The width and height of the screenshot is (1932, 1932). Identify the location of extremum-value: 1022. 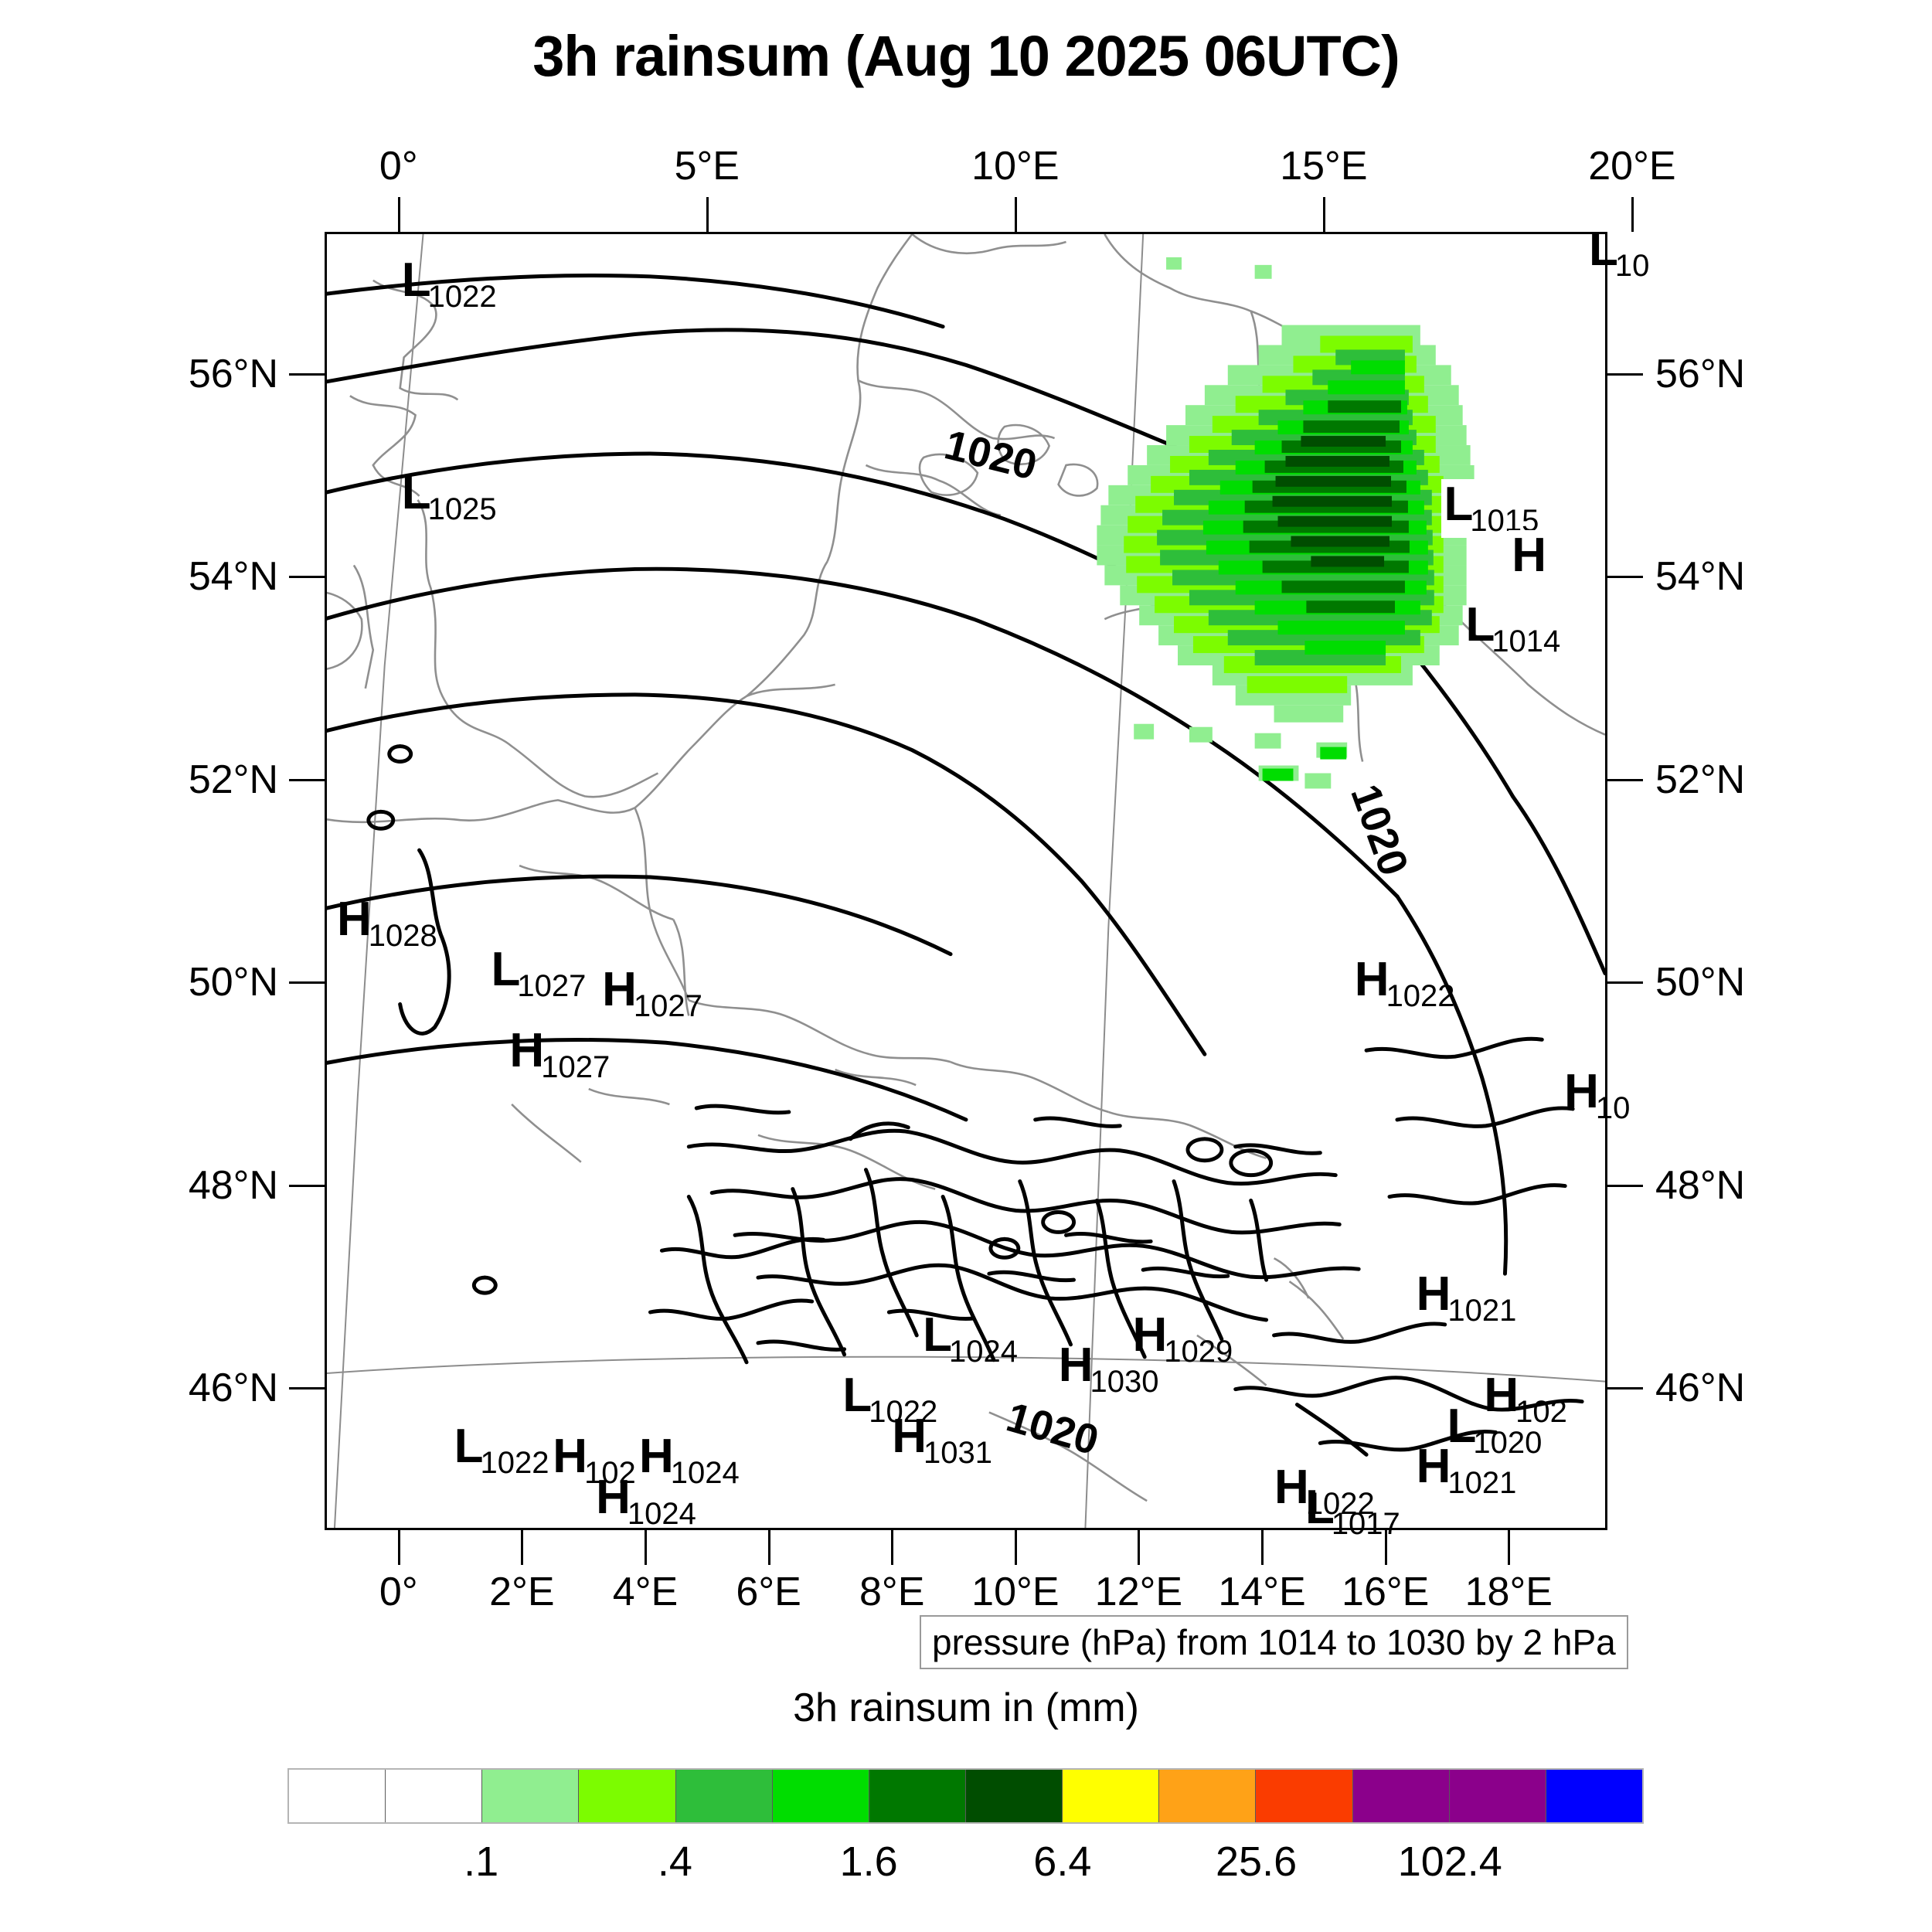
(462, 296).